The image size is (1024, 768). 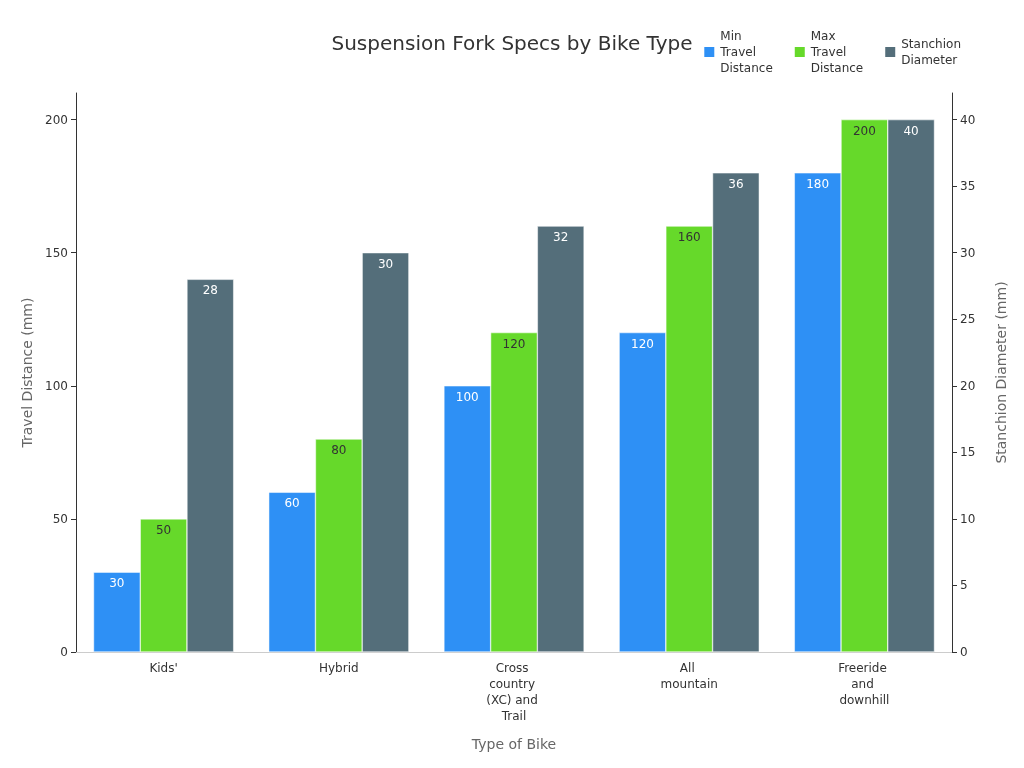 I want to click on x-tick-label: All mountain, so click(x=689, y=676).